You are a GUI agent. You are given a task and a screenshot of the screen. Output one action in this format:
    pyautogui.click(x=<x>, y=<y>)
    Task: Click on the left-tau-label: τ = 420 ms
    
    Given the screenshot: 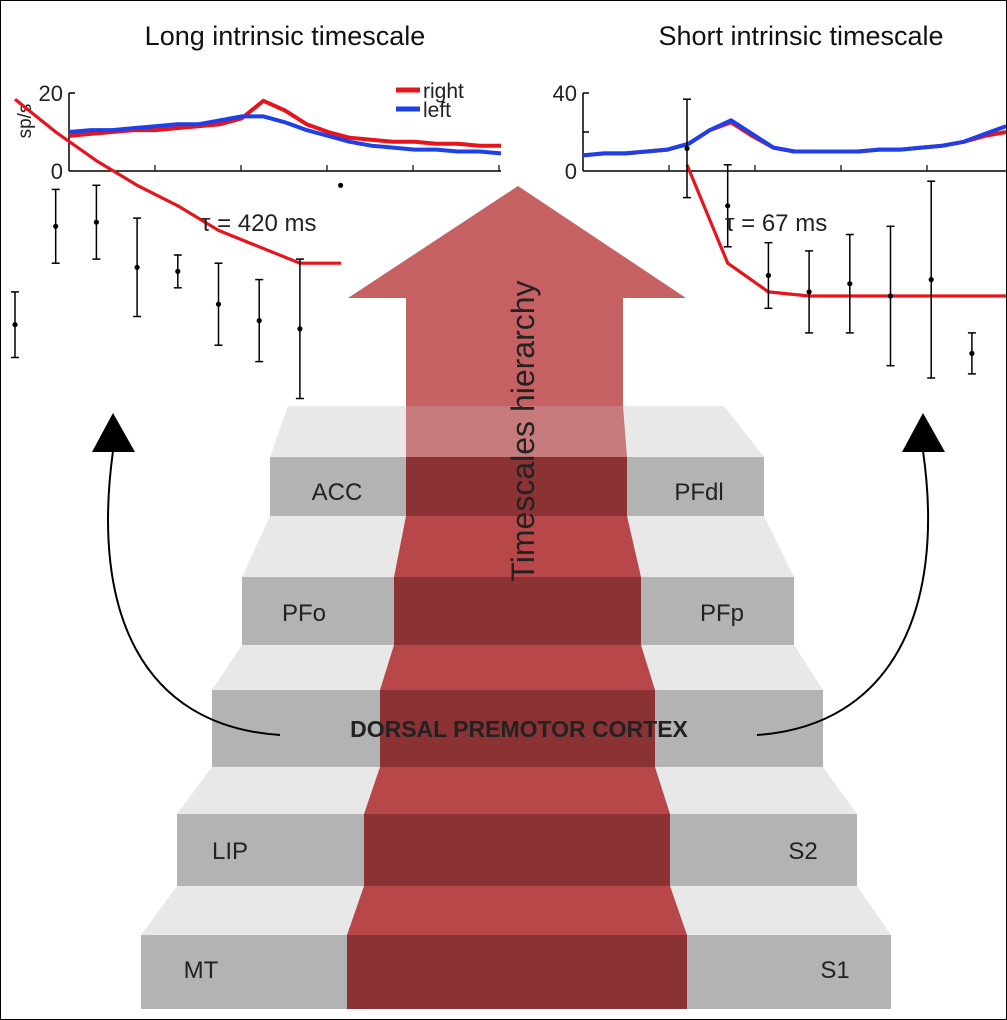 What is the action you would take?
    pyautogui.click(x=259, y=223)
    